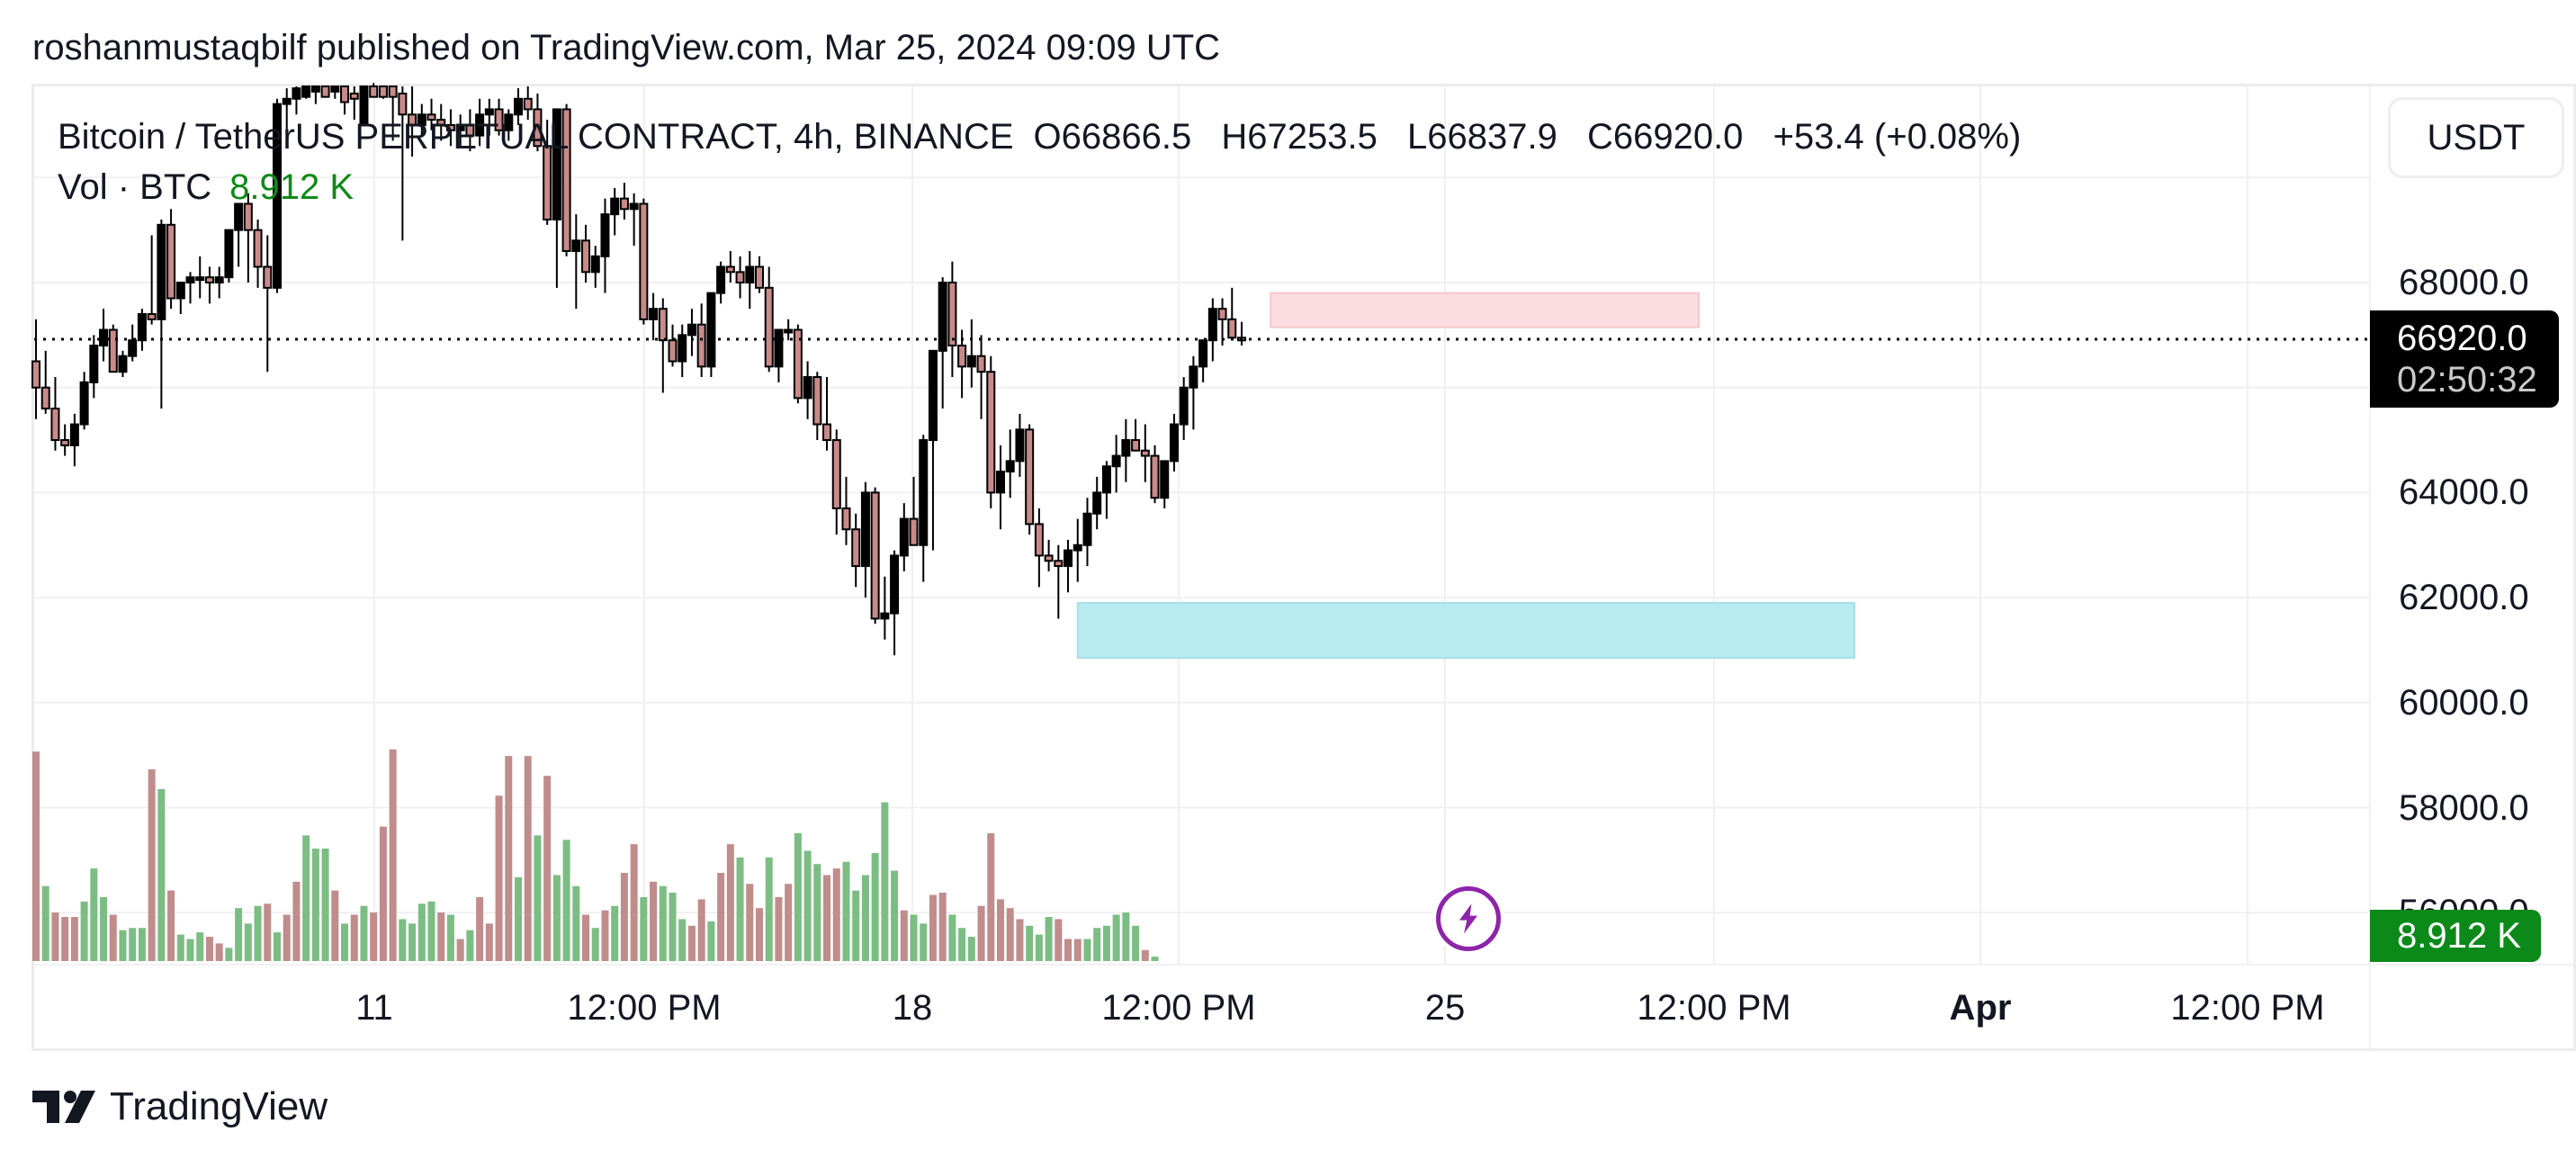 Image resolution: width=2576 pixels, height=1150 pixels. What do you see at coordinates (1112, 137) in the screenshot?
I see `open-value: O66866.5` at bounding box center [1112, 137].